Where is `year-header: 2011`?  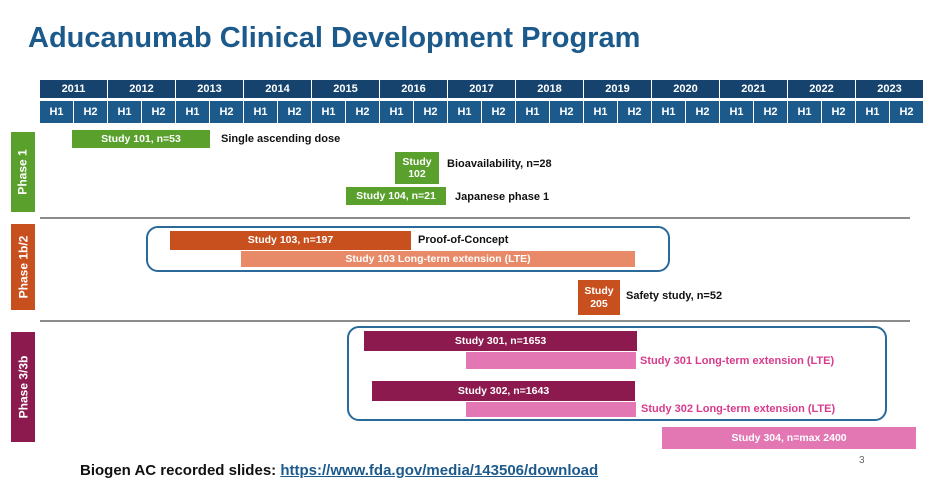 year-header: 2011 is located at coordinates (74, 89).